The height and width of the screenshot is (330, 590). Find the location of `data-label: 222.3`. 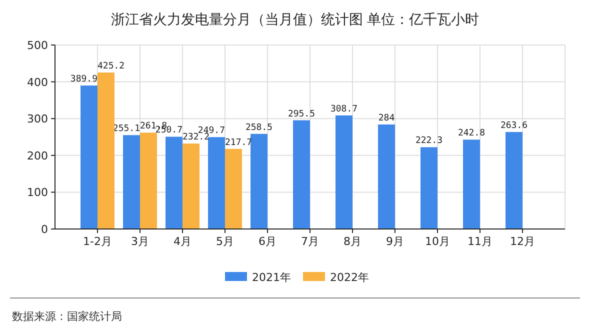

data-label: 222.3 is located at coordinates (429, 141).